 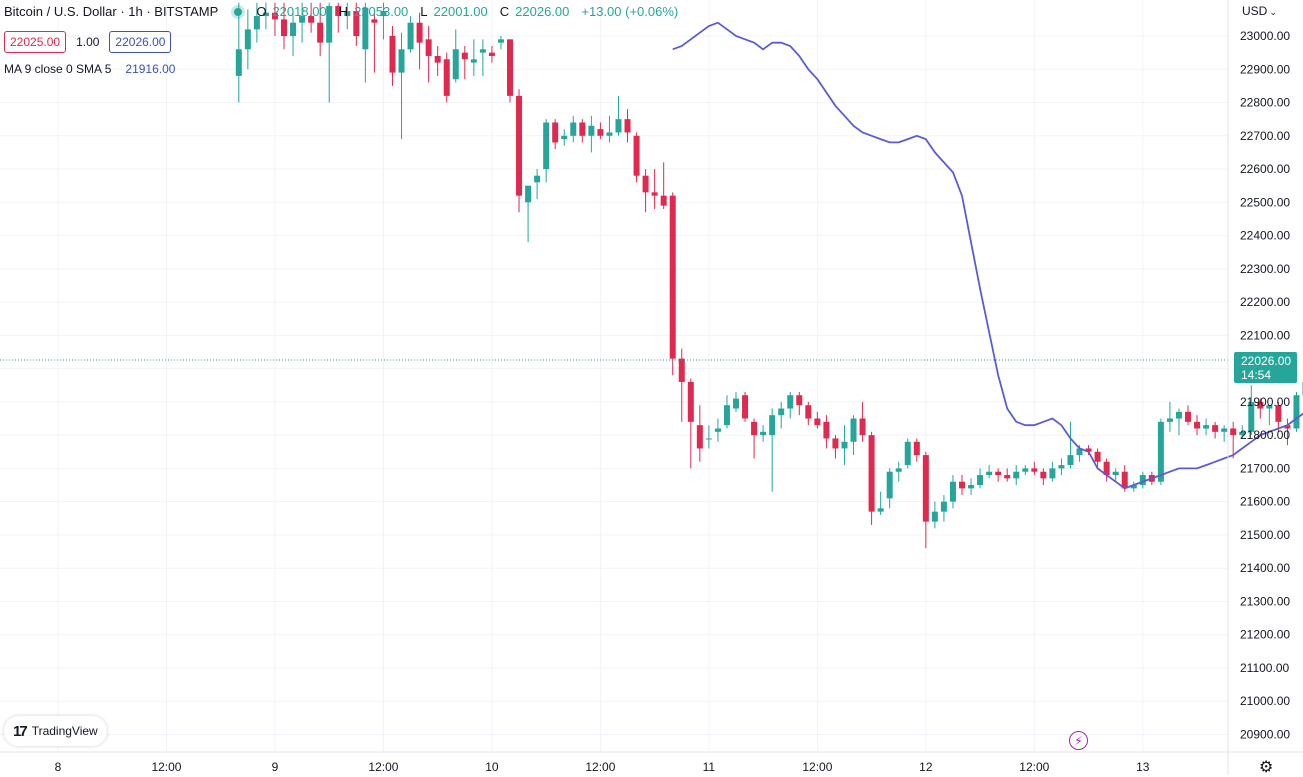 What do you see at coordinates (140, 42) in the screenshot?
I see `buy-price-button: 22026.00` at bounding box center [140, 42].